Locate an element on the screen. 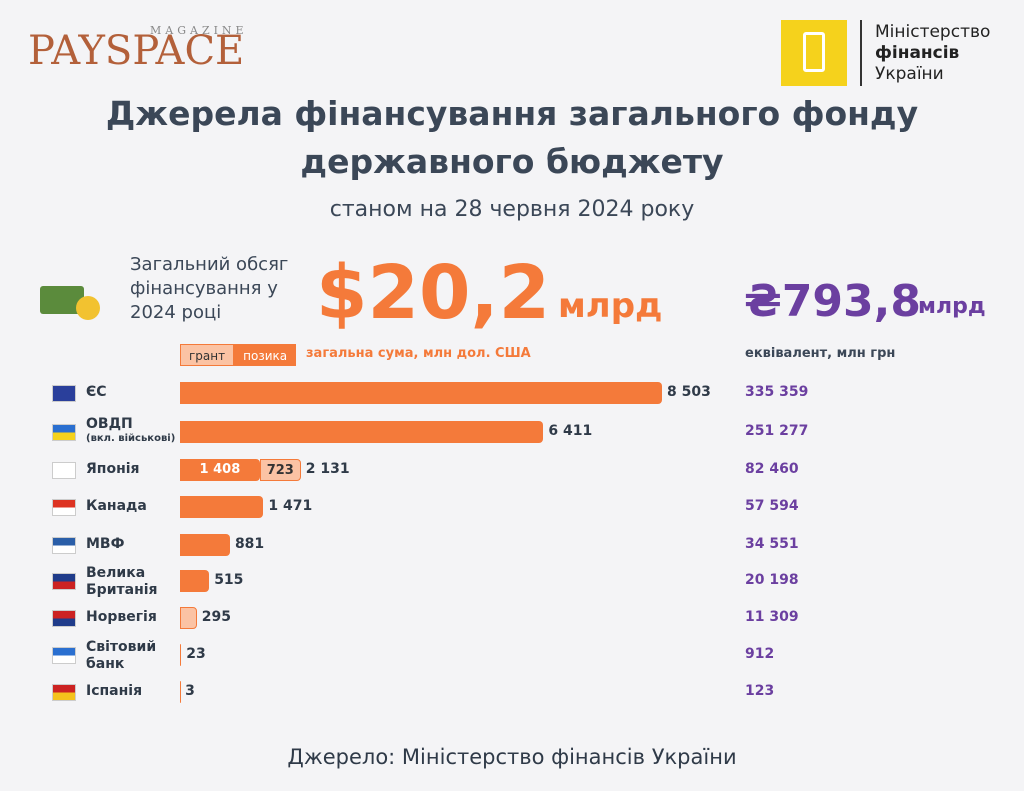  uah-label: 335 359 is located at coordinates (777, 392).